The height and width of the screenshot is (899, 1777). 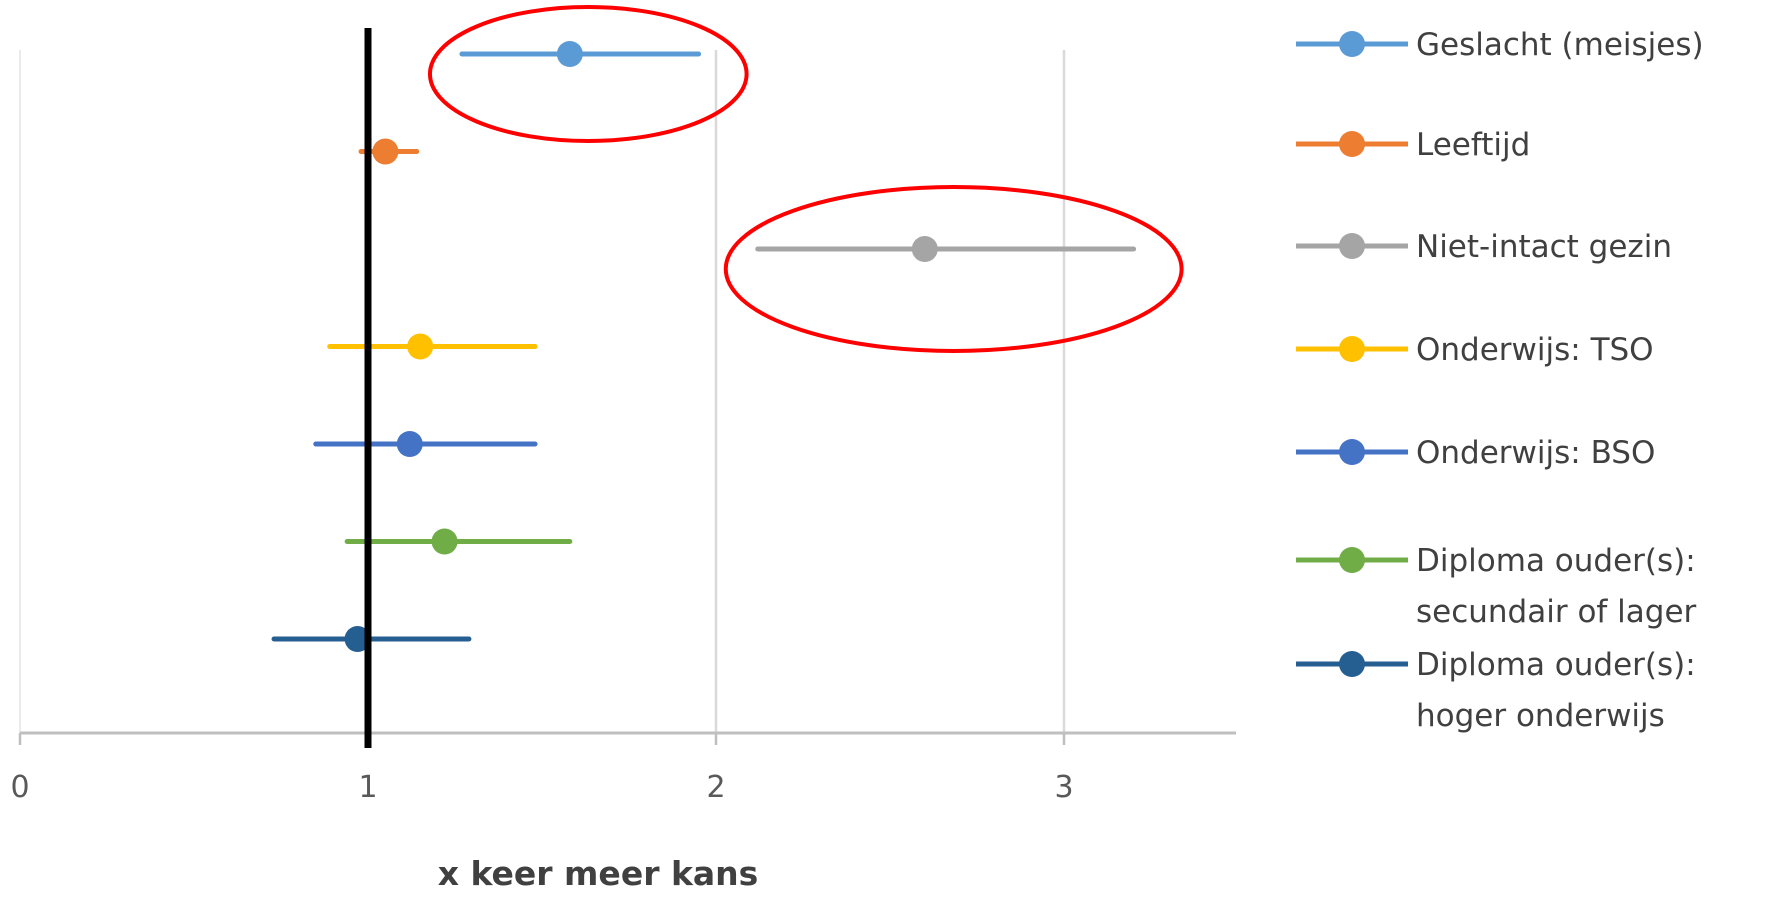 What do you see at coordinates (715, 787) in the screenshot?
I see `x-tick-label: 2` at bounding box center [715, 787].